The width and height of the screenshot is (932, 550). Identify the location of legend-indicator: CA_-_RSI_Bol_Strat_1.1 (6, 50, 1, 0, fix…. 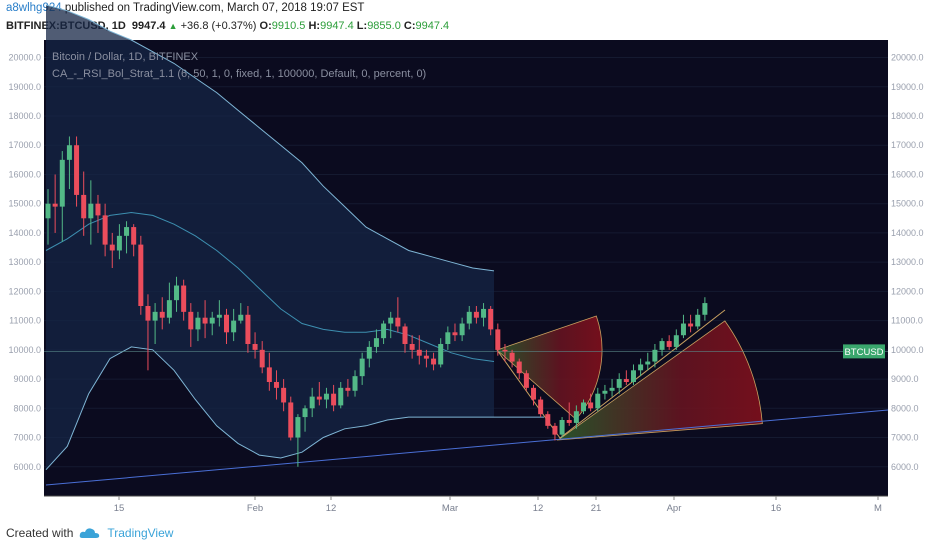
(239, 74).